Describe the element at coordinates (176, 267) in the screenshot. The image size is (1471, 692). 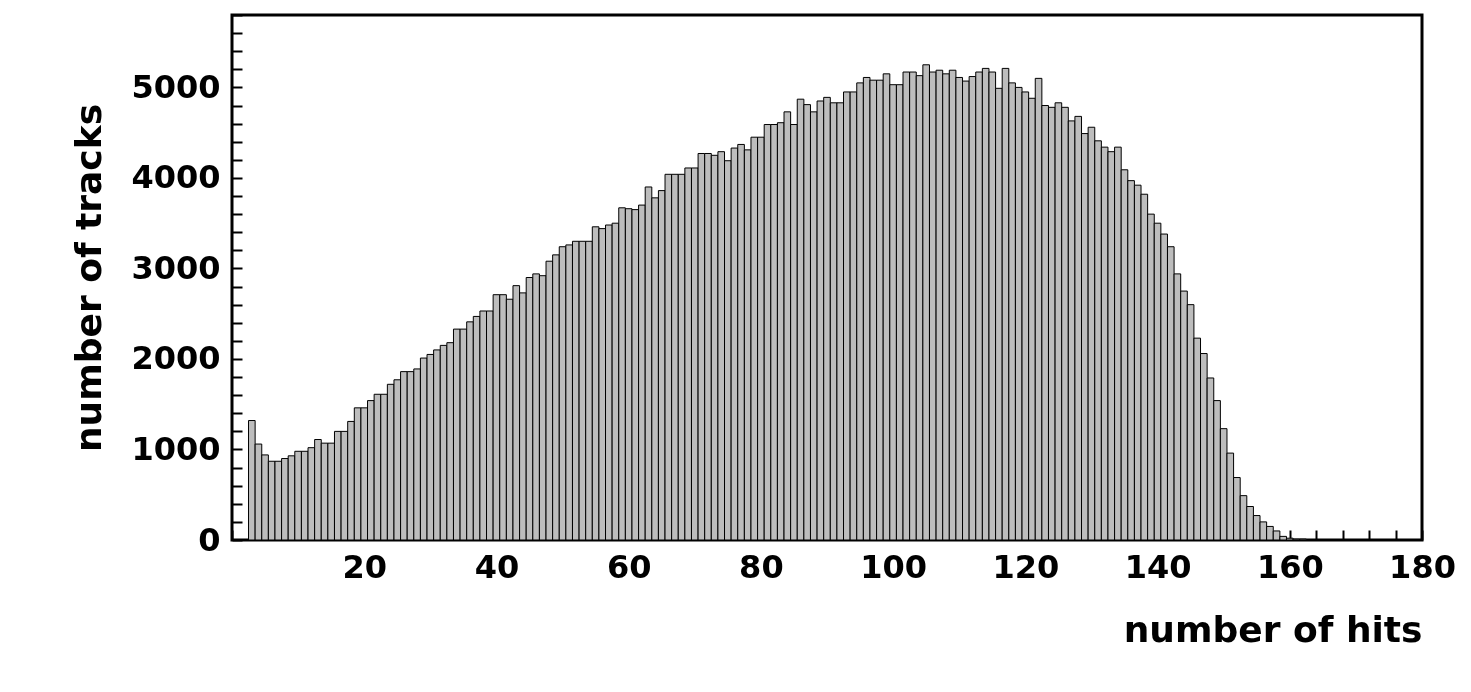
I see `y-tick-label: 3000` at that location.